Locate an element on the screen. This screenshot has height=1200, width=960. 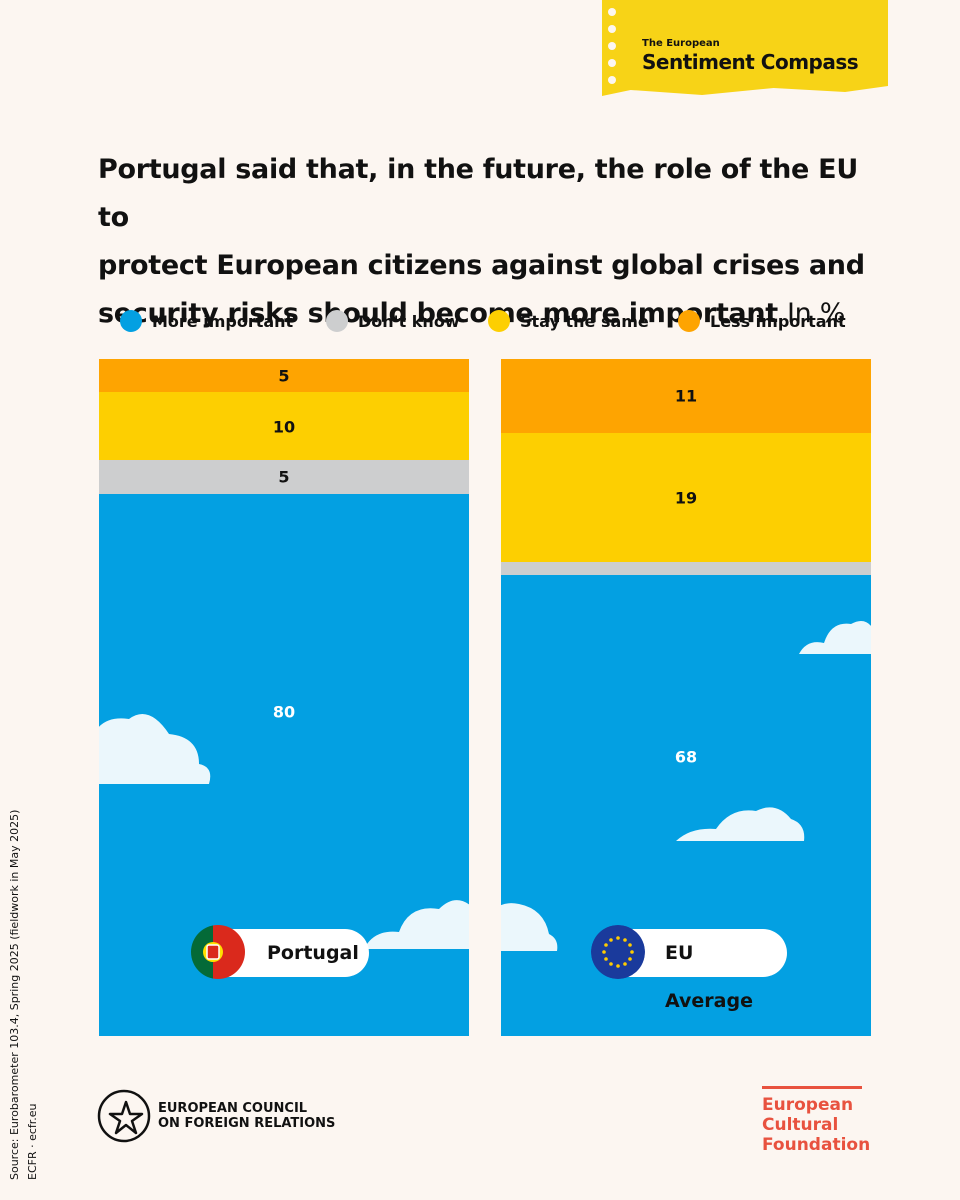
ecfr-logo: EUROPEAN COUNCIL ON FOREIGN RELATIONS is located at coordinates (215, 1116).